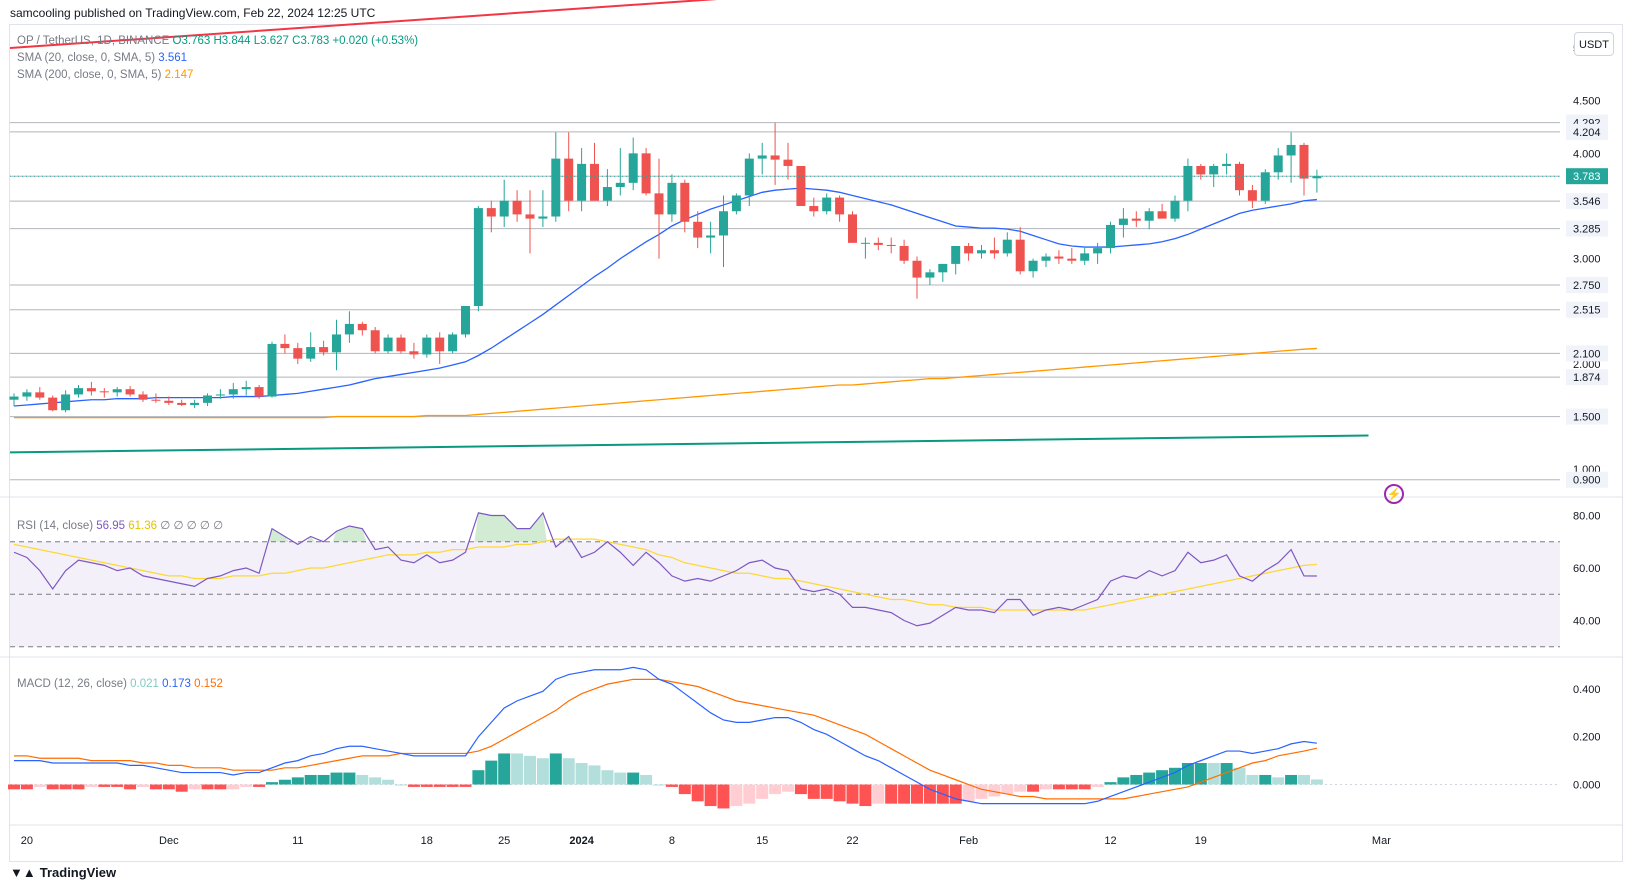  Describe the element at coordinates (105, 75) in the screenshot. I see `sma200-legend: SMA (200, close, 0, SMA, 5) 2.147` at that location.